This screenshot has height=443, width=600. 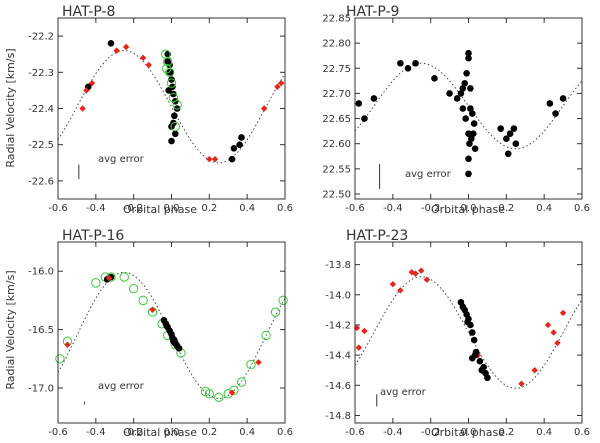 What do you see at coordinates (336, 169) in the screenshot?
I see `y-tick-label: 22.55` at bounding box center [336, 169].